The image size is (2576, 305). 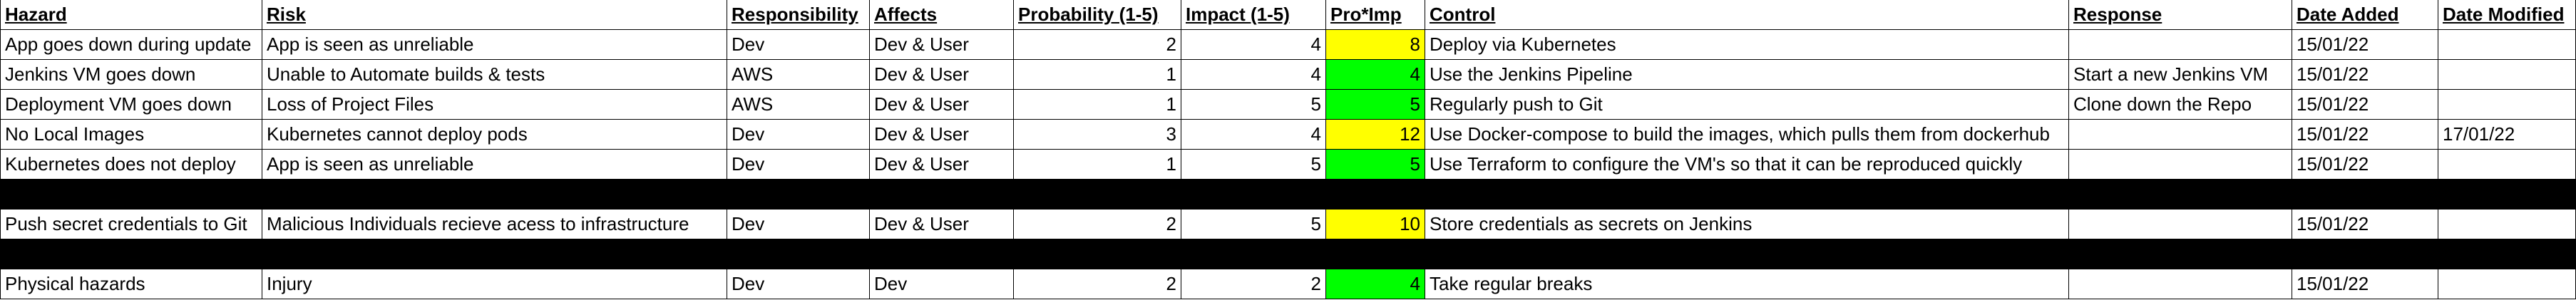 I want to click on hazard-cell: Jenkins VM goes down, so click(x=131, y=75).